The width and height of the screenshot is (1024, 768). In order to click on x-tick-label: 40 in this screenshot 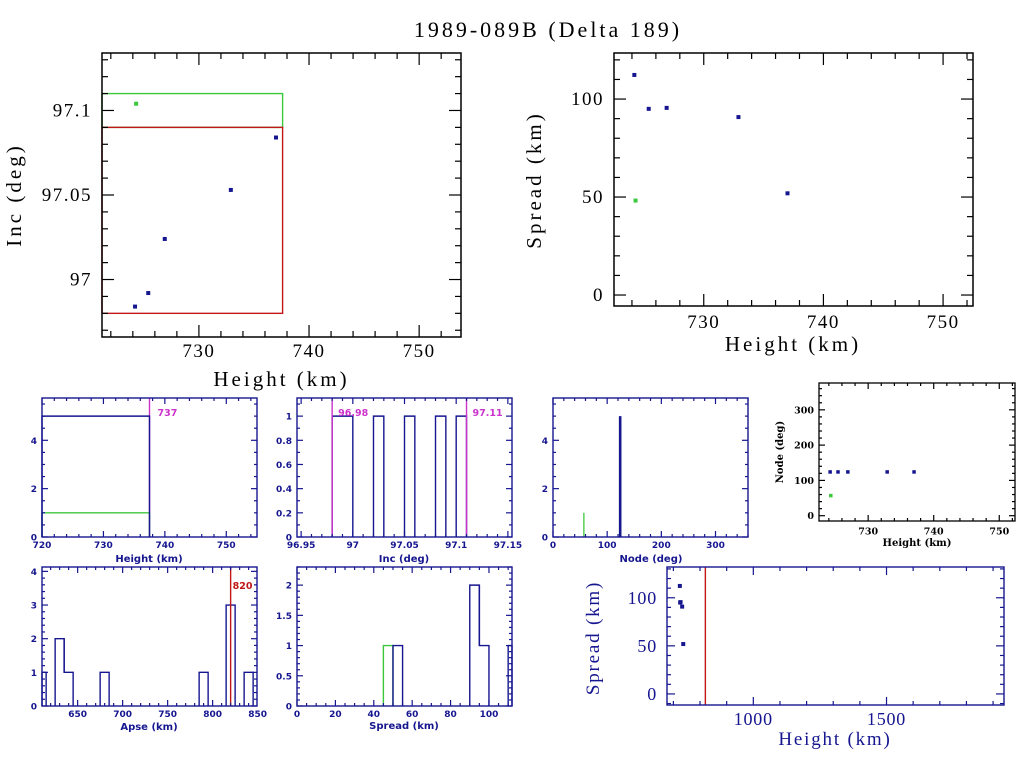, I will do `click(374, 715)`.